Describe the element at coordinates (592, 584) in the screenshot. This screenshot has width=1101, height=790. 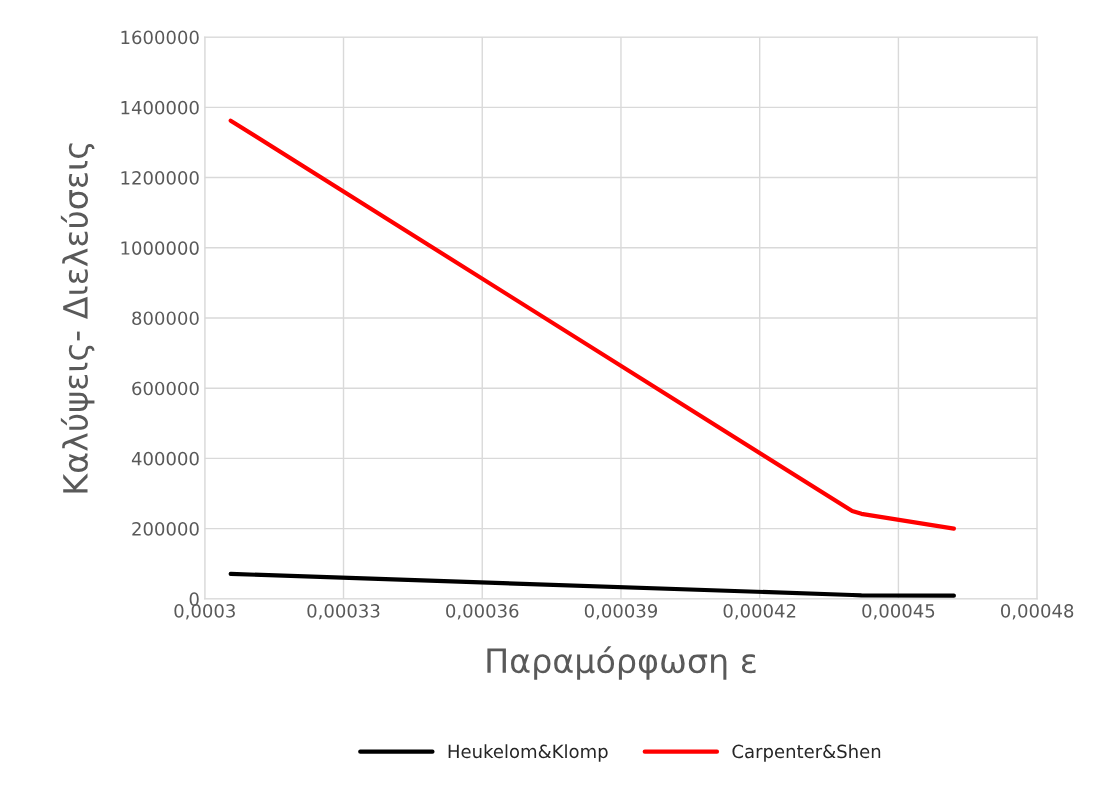
I see `line-series` at that location.